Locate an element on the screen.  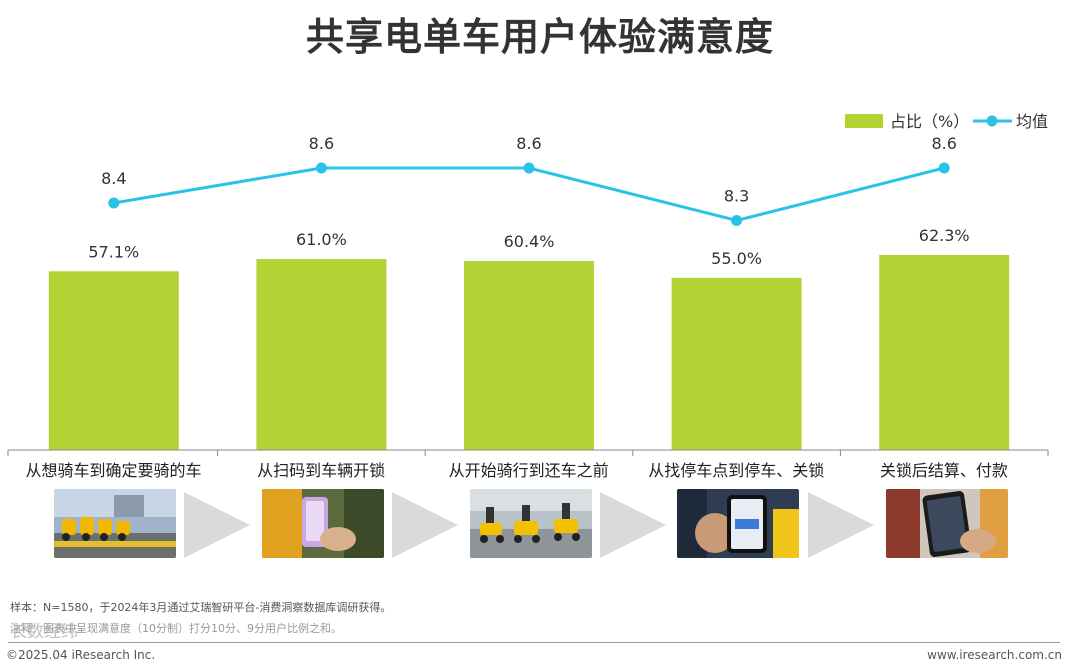
sample-note: 样本：N=1580，于2024年3月通过艾瑞智研平台-消费洞察数据库调研获得。 is located at coordinates (201, 607).